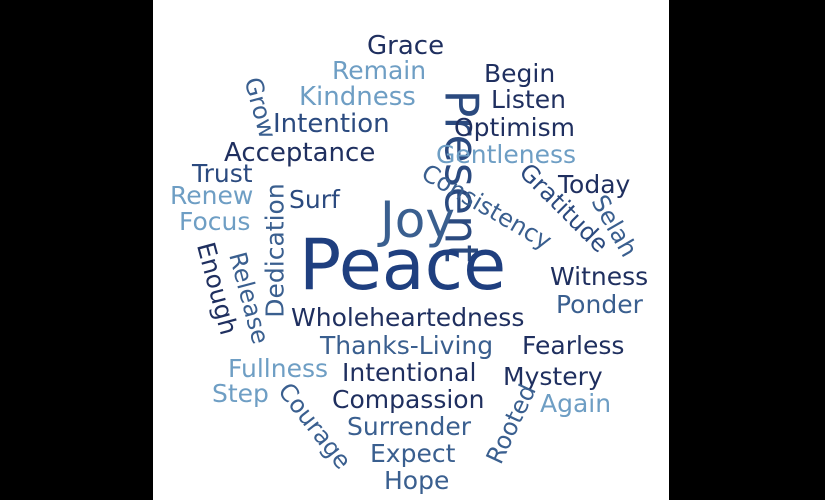 This screenshot has width=825, height=500. I want to click on word-optimism: Optimism, so click(514, 127).